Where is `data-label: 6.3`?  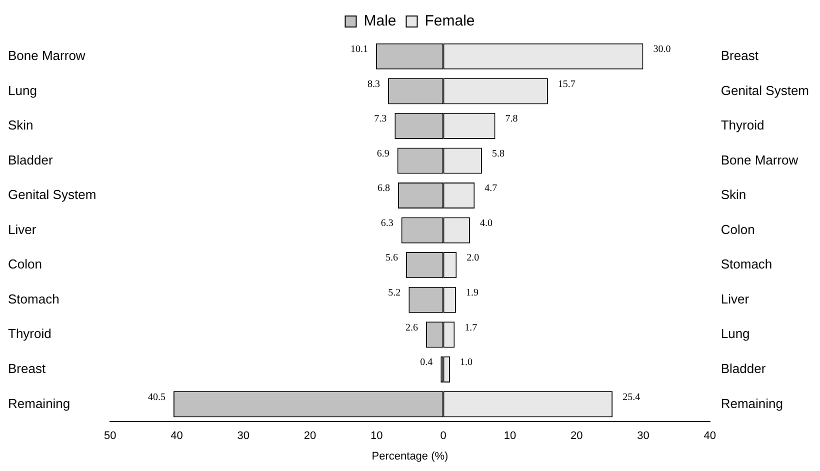
data-label: 6.3 is located at coordinates (387, 223).